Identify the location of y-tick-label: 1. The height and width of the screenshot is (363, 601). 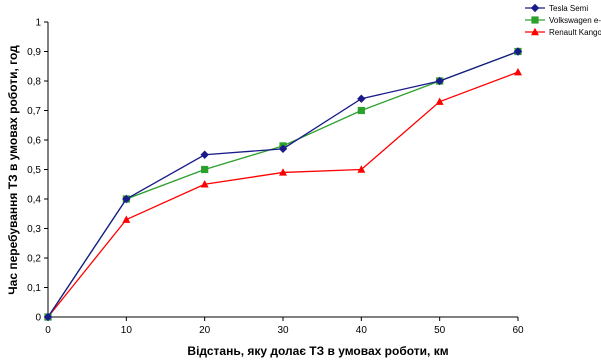
(38, 23).